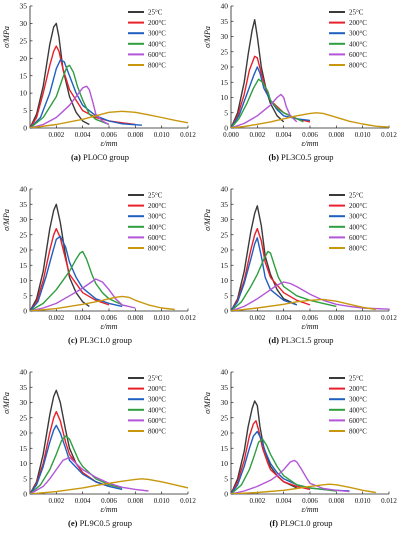 This screenshot has height=550, width=401. I want to click on panel-label: (b), so click(273, 157).